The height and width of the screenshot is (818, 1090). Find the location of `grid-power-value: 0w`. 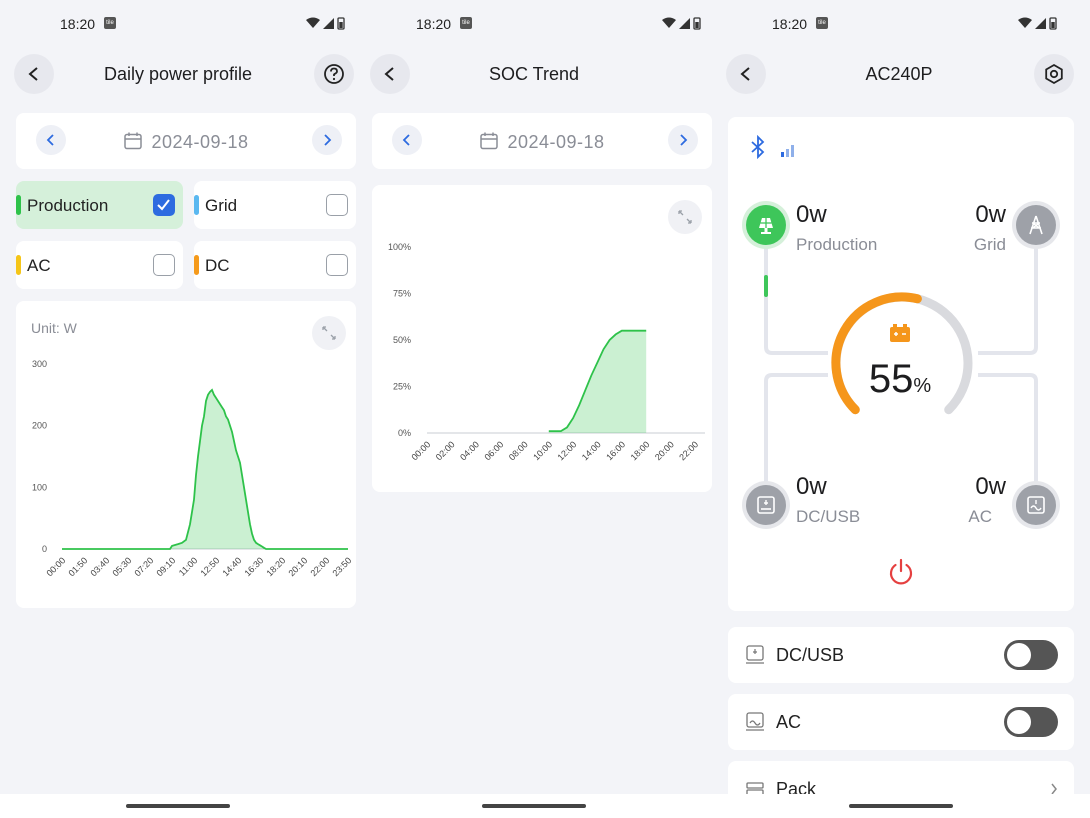

grid-power-value: 0w is located at coordinates (990, 214).